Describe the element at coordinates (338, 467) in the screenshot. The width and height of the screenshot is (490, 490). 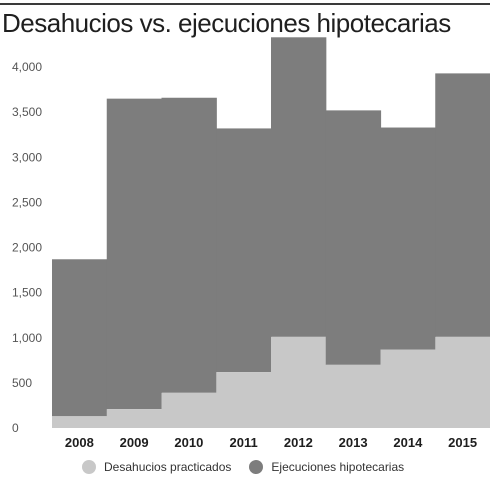
I see `legend-label-ejecuciones: Ejecuciones hipotecarias` at that location.